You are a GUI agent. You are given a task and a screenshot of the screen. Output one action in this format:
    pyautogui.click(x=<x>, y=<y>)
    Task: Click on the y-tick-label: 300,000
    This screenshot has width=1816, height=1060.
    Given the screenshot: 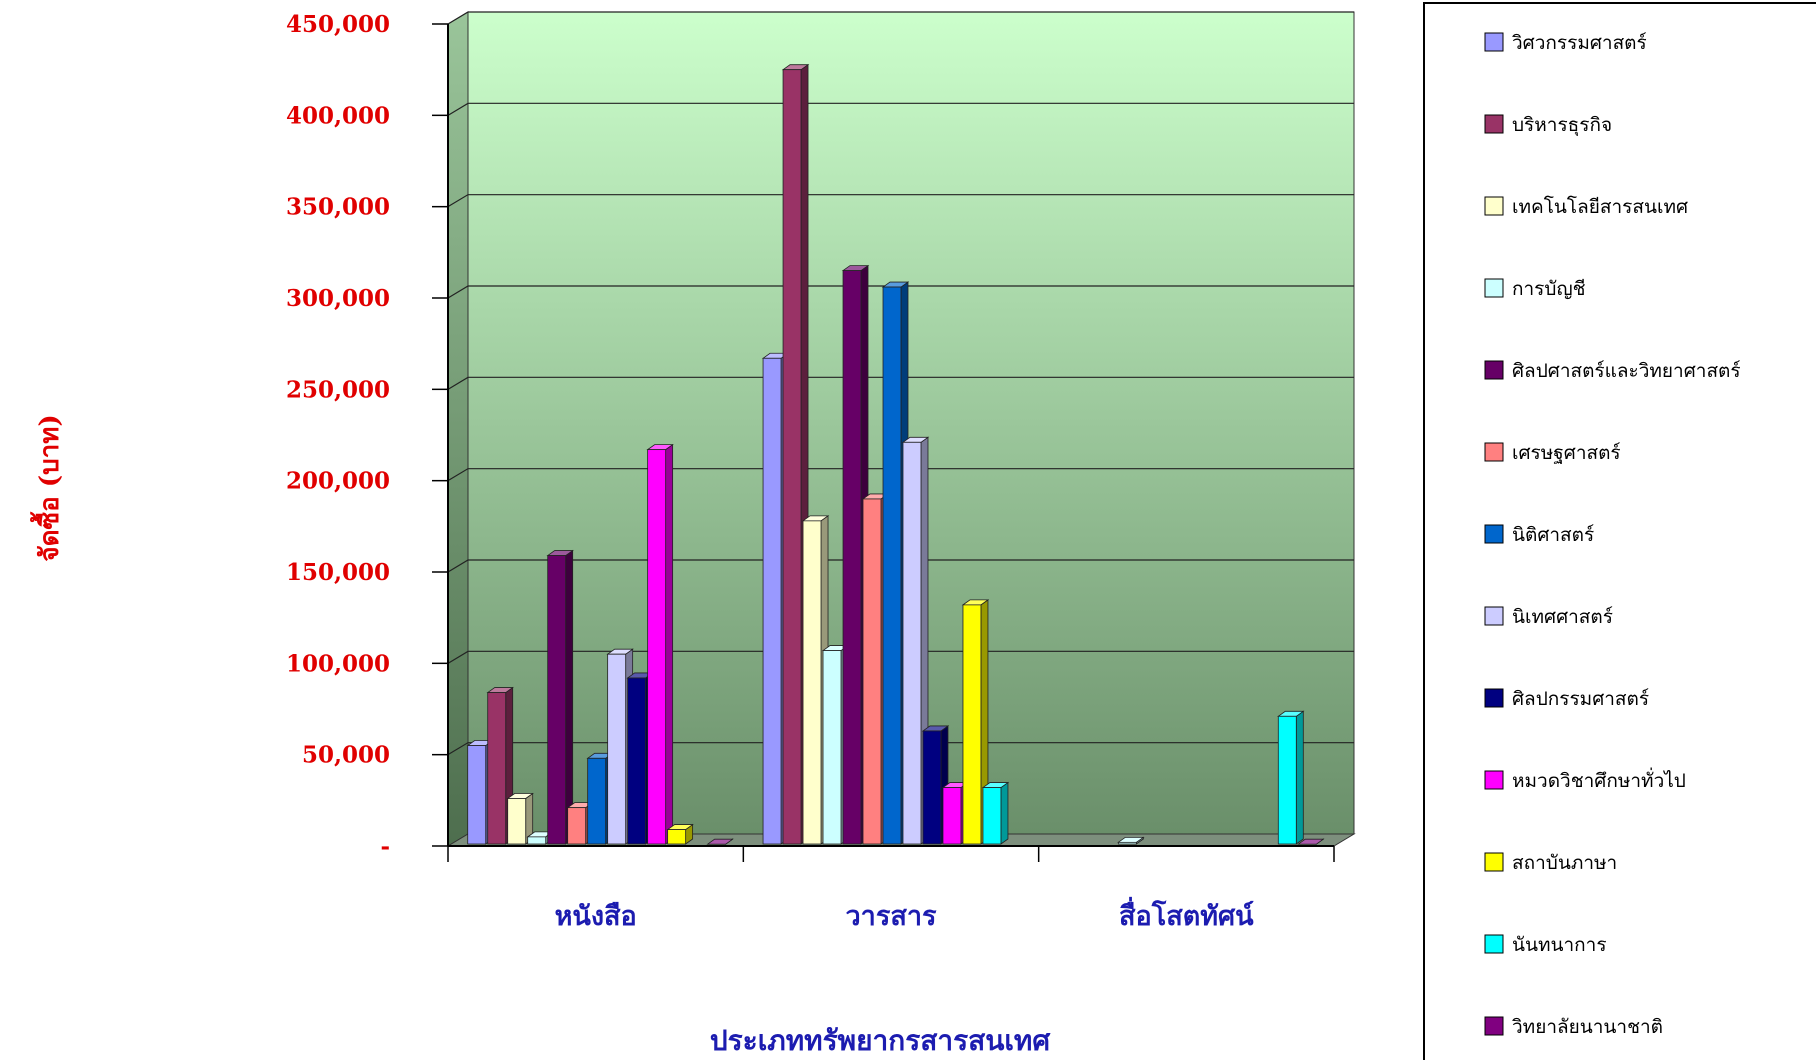 What is the action you would take?
    pyautogui.click(x=338, y=298)
    